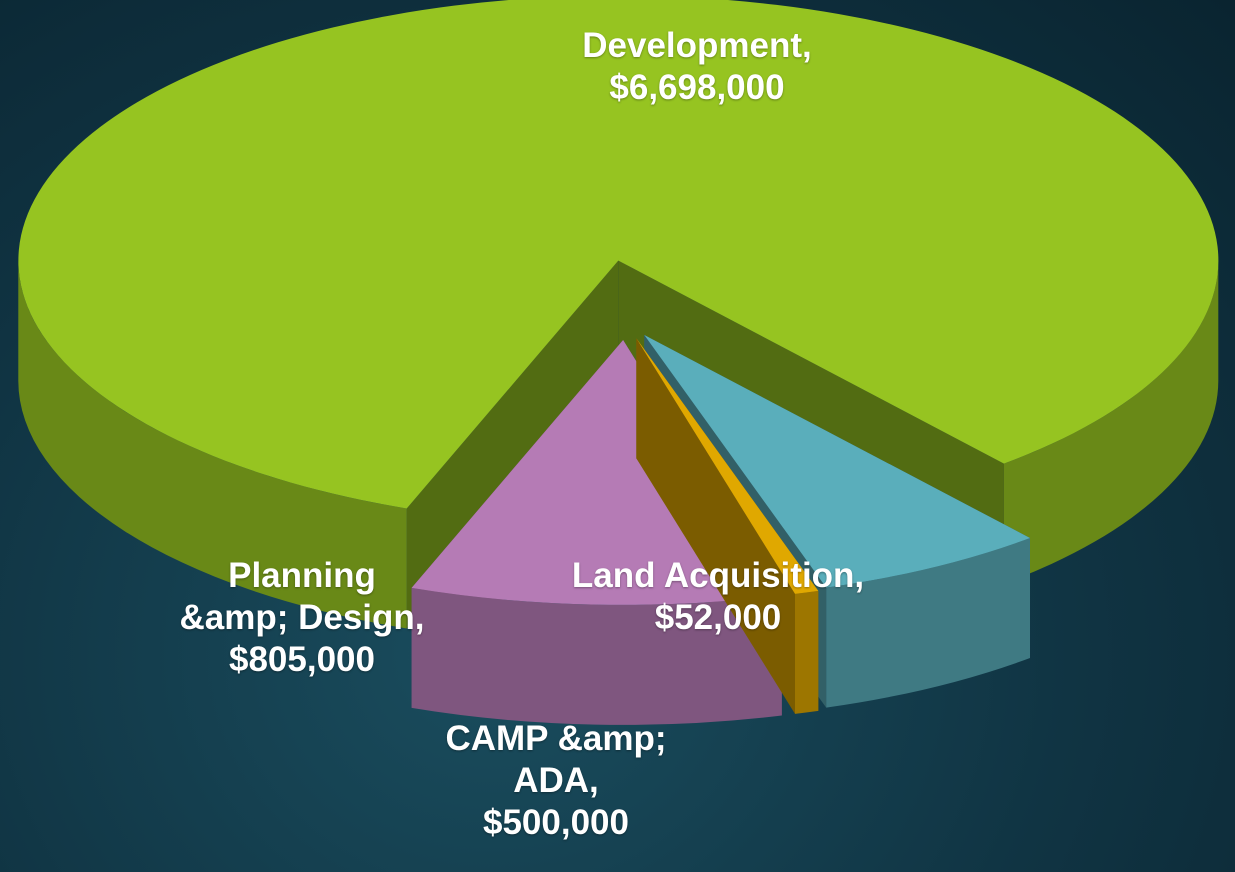  I want to click on category-label: Land Acquisition,, so click(718, 575).